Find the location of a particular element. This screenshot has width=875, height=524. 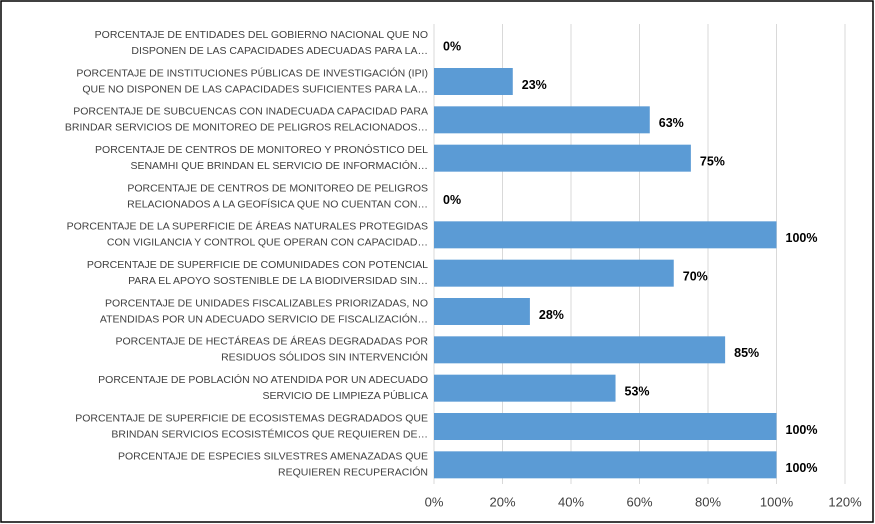

data-label: 85% is located at coordinates (746, 353).